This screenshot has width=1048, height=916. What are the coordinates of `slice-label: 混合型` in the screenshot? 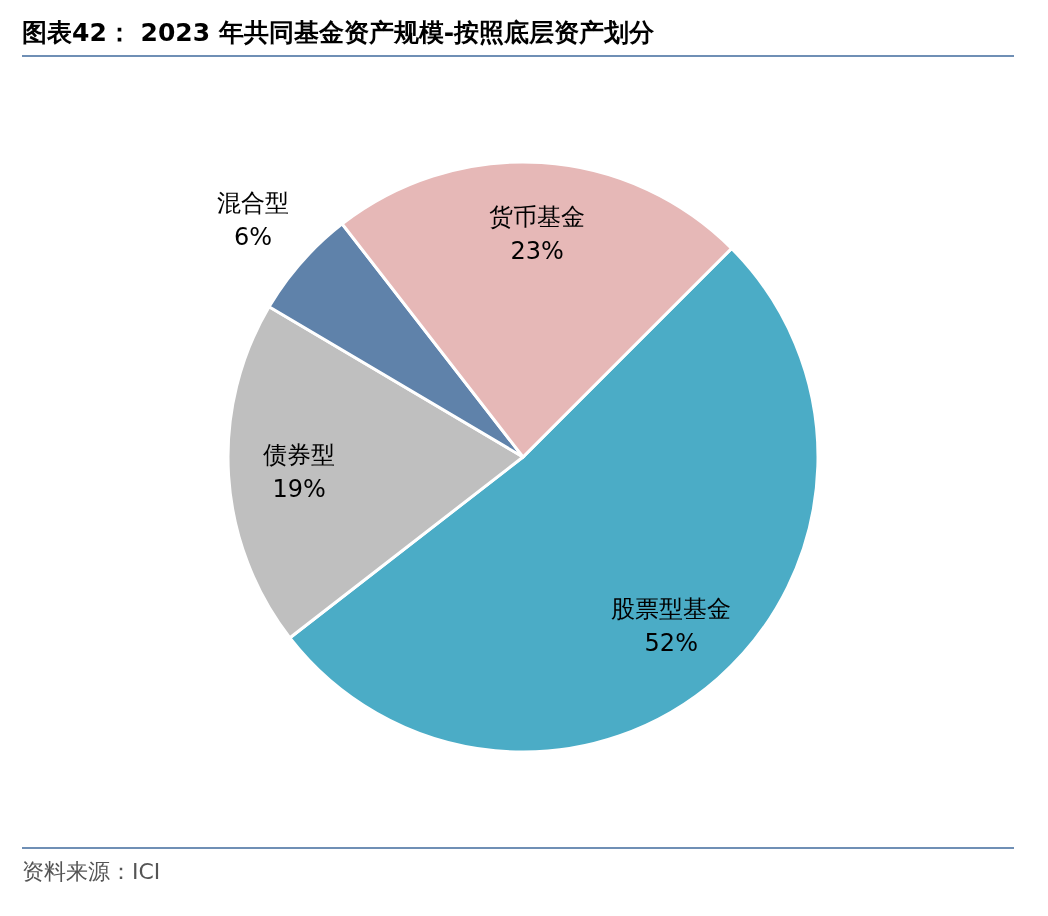 It's located at (253, 202).